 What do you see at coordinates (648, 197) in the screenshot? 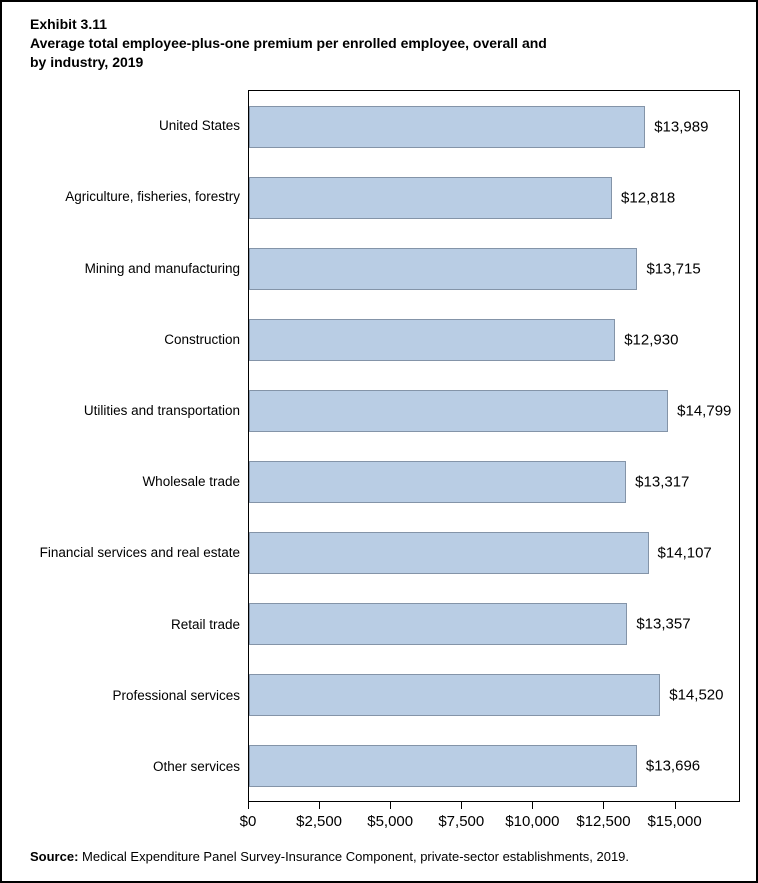
I see `bar-value-label: $12,818` at bounding box center [648, 197].